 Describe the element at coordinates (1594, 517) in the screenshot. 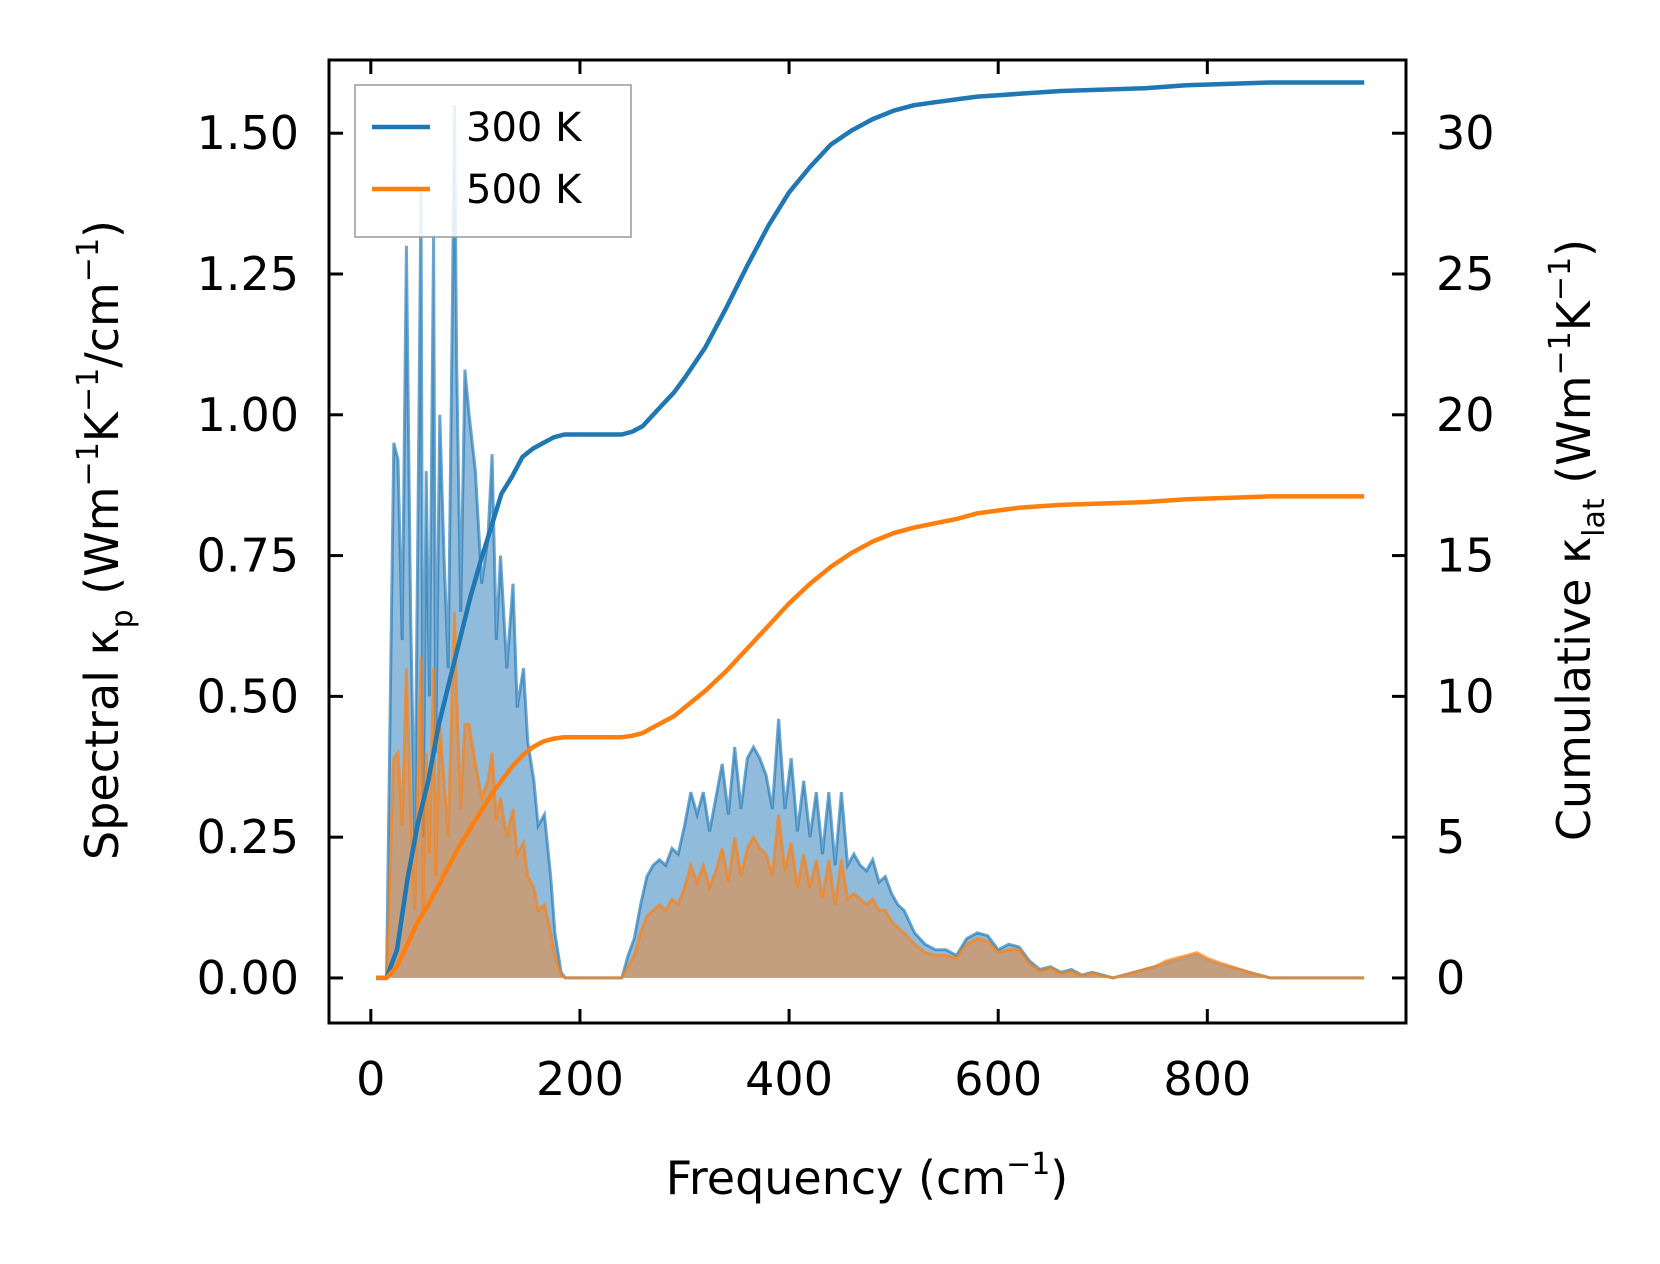

I see `ylab-right-part-1: lat` at that location.